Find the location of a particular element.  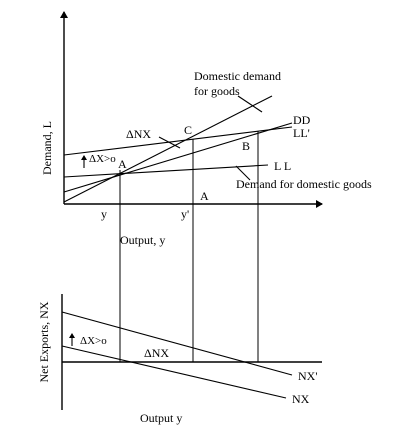

curve-label-ll-prime: LL' is located at coordinates (301, 133).